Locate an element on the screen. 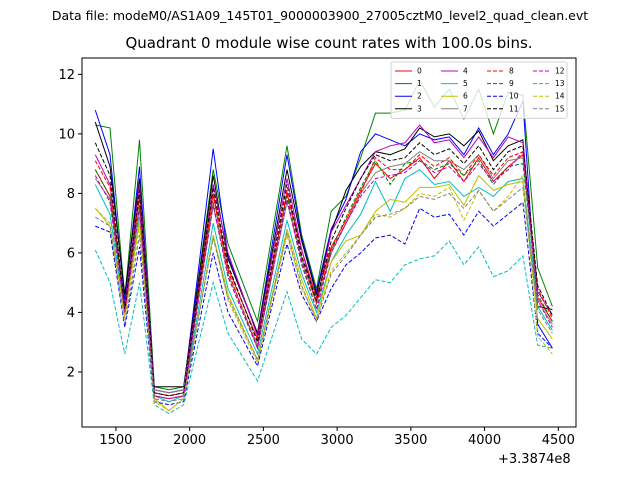 Image resolution: width=640 pixels, height=480 pixels. legend-label-5: 5 is located at coordinates (465, 83).